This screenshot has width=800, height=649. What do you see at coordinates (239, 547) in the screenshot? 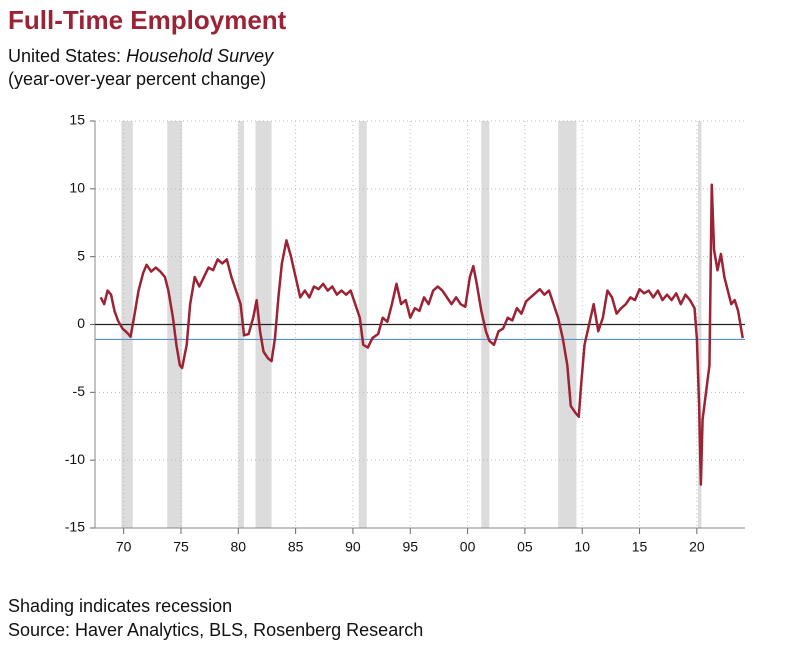
I see `x-tick-label: 80` at bounding box center [239, 547].